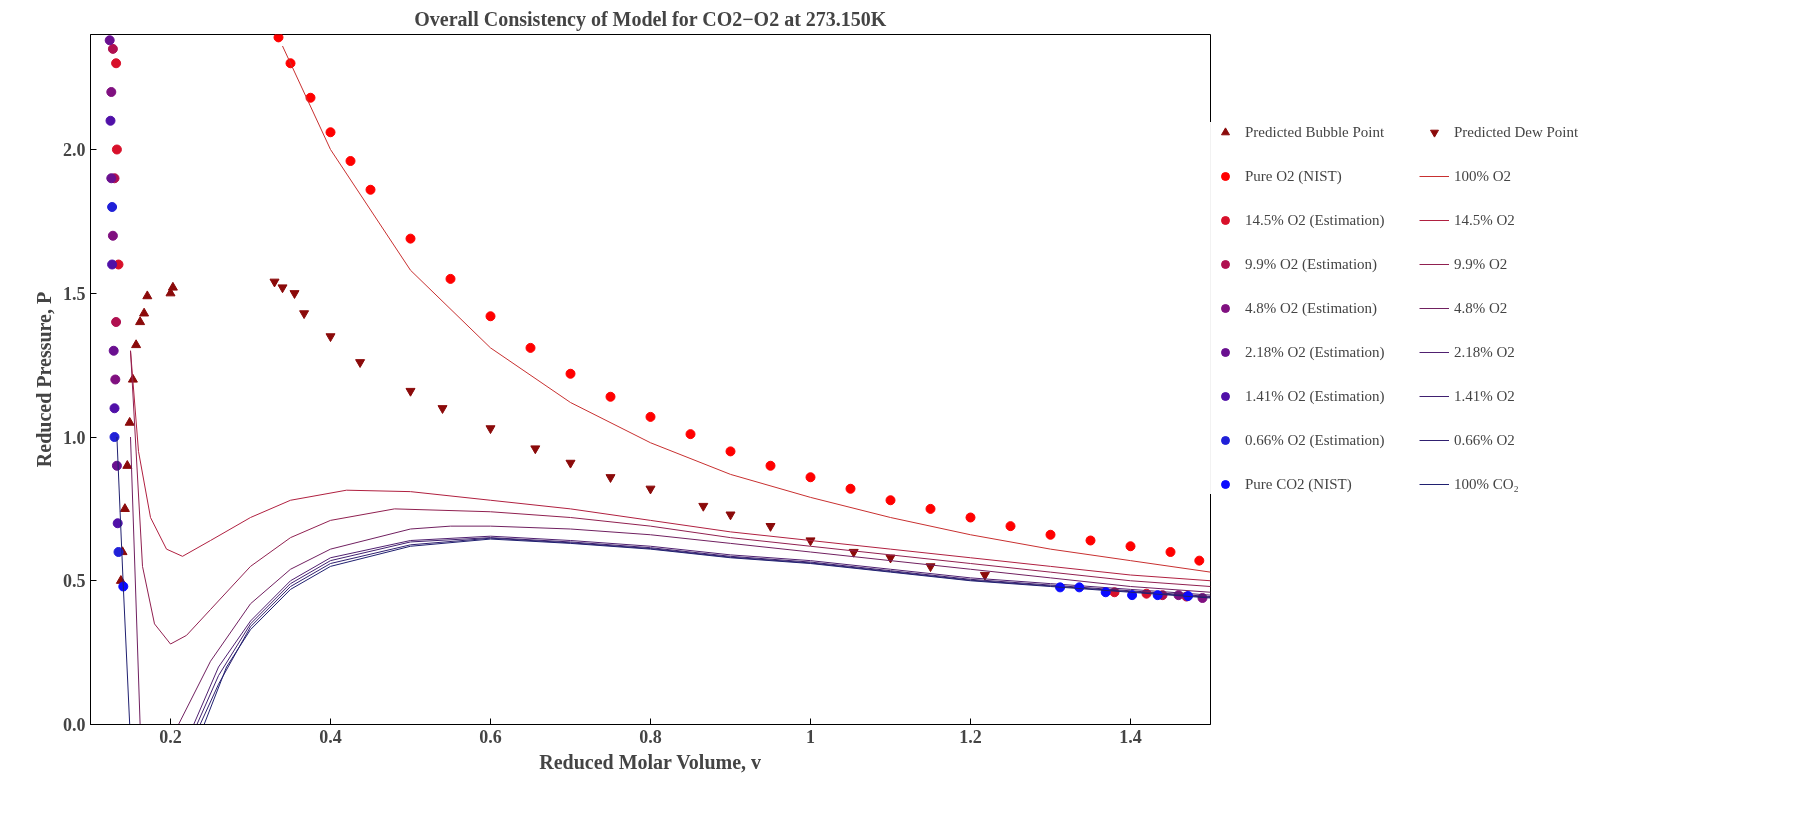  I want to click on x-tick-label: 0.2, so click(170, 736).